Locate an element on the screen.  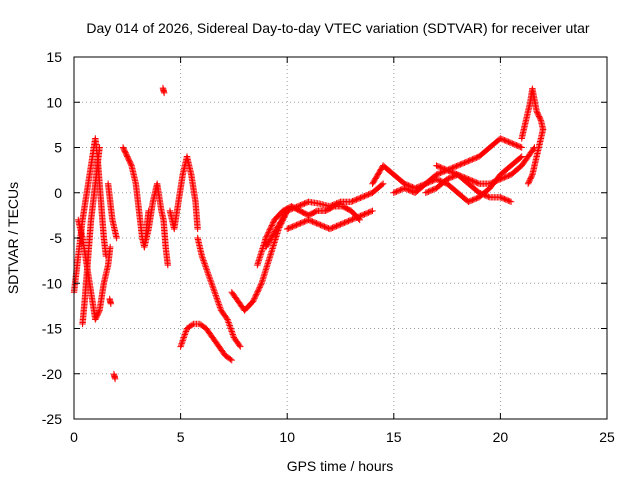
x-tick-label: 15 is located at coordinates (394, 437).